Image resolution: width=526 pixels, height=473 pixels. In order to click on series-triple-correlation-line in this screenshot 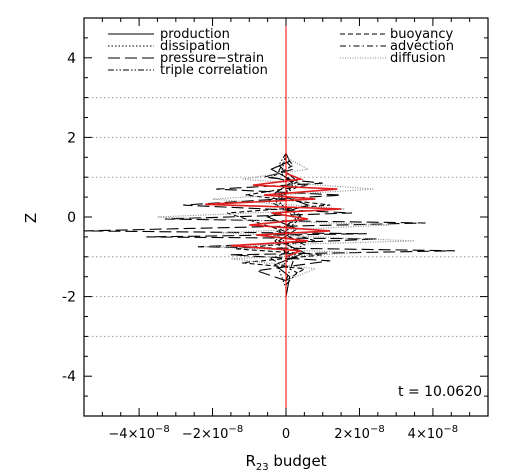, I will do `click(286, 217)`.